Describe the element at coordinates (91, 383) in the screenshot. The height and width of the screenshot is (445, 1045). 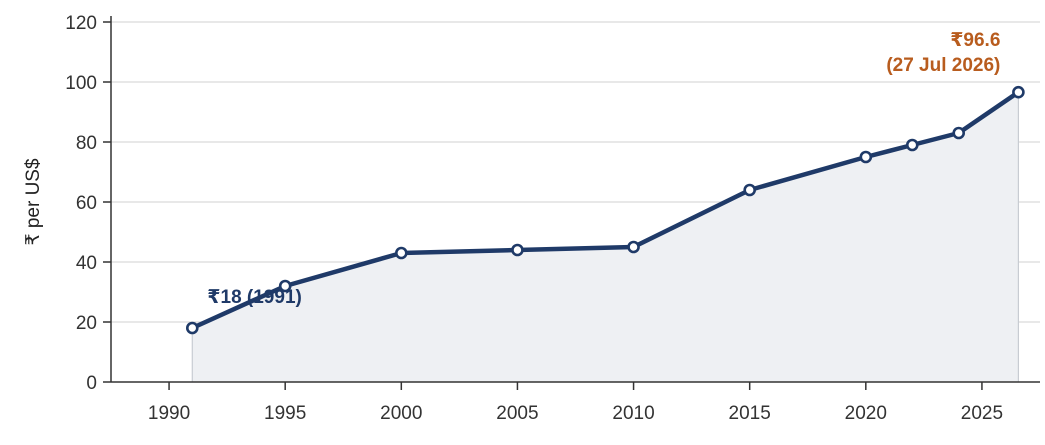
I see `y-tick-label: 0` at that location.